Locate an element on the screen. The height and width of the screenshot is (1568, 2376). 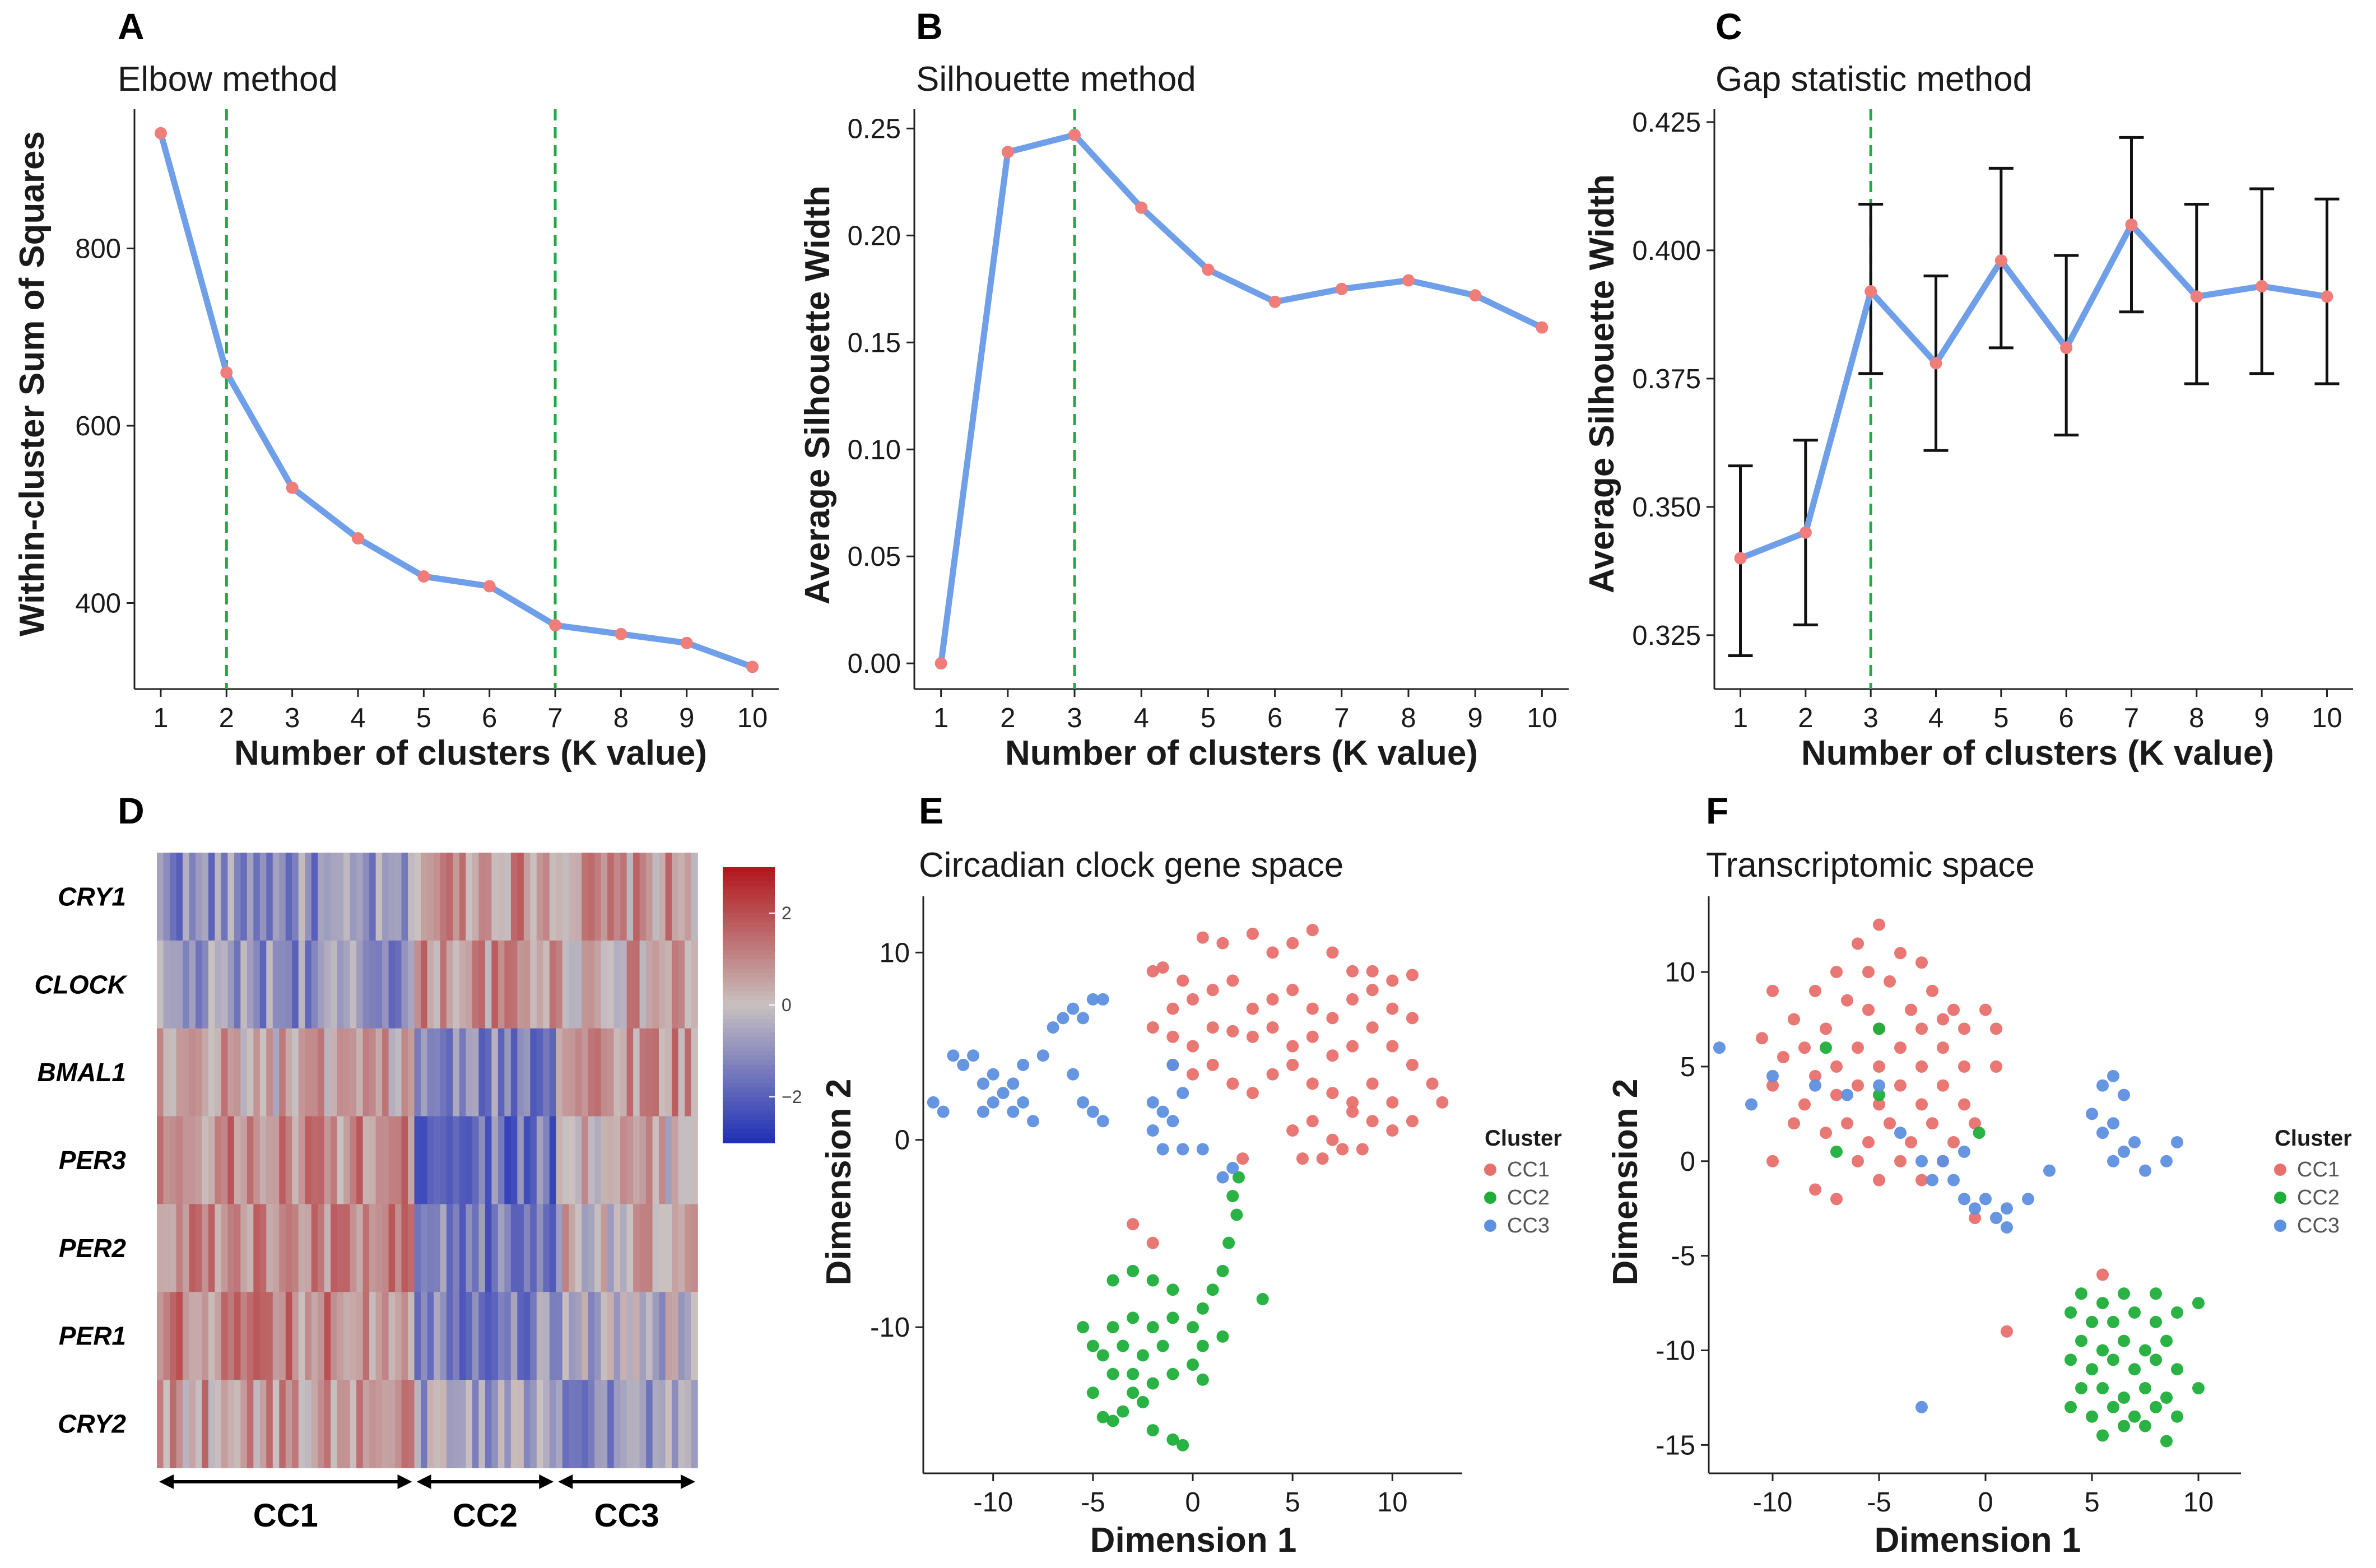
panel-b-y-tick-label: 0.25 is located at coordinates (875, 129).